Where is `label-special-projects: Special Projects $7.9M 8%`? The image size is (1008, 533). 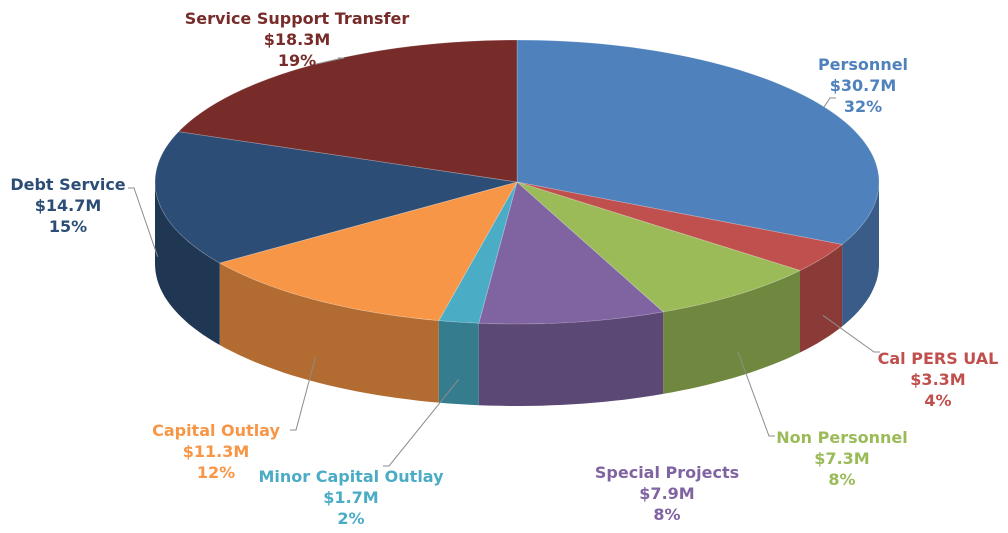 label-special-projects: Special Projects $7.9M 8% is located at coordinates (667, 493).